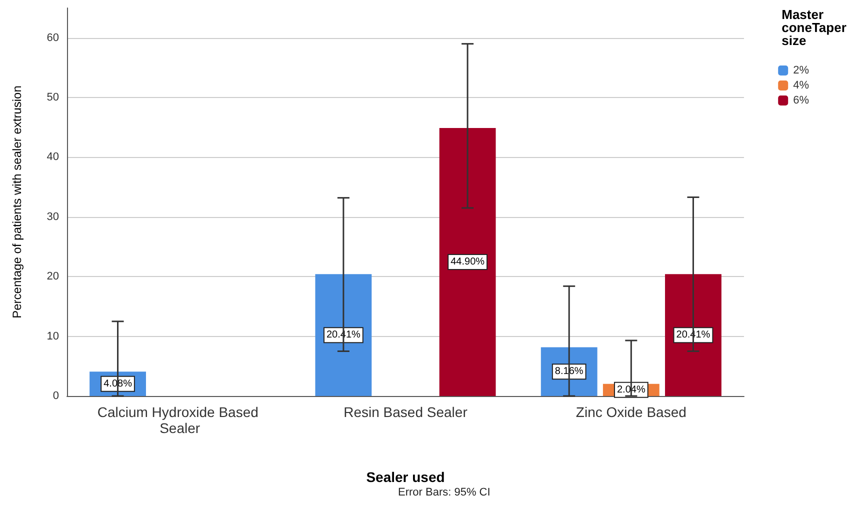 Image resolution: width=856 pixels, height=512 pixels. What do you see at coordinates (52, 157) in the screenshot?
I see `y-tick-label: 40` at bounding box center [52, 157].